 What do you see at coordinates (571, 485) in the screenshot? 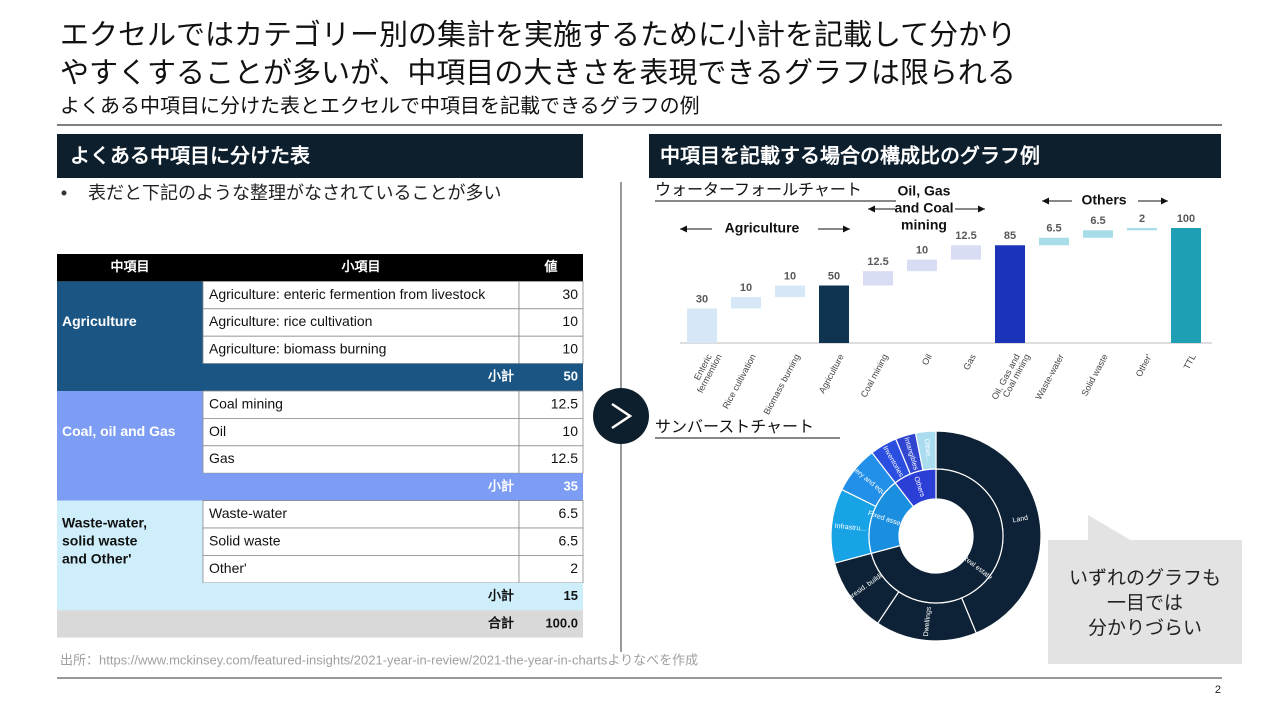
I see `subtotal-value: 35` at bounding box center [571, 485].